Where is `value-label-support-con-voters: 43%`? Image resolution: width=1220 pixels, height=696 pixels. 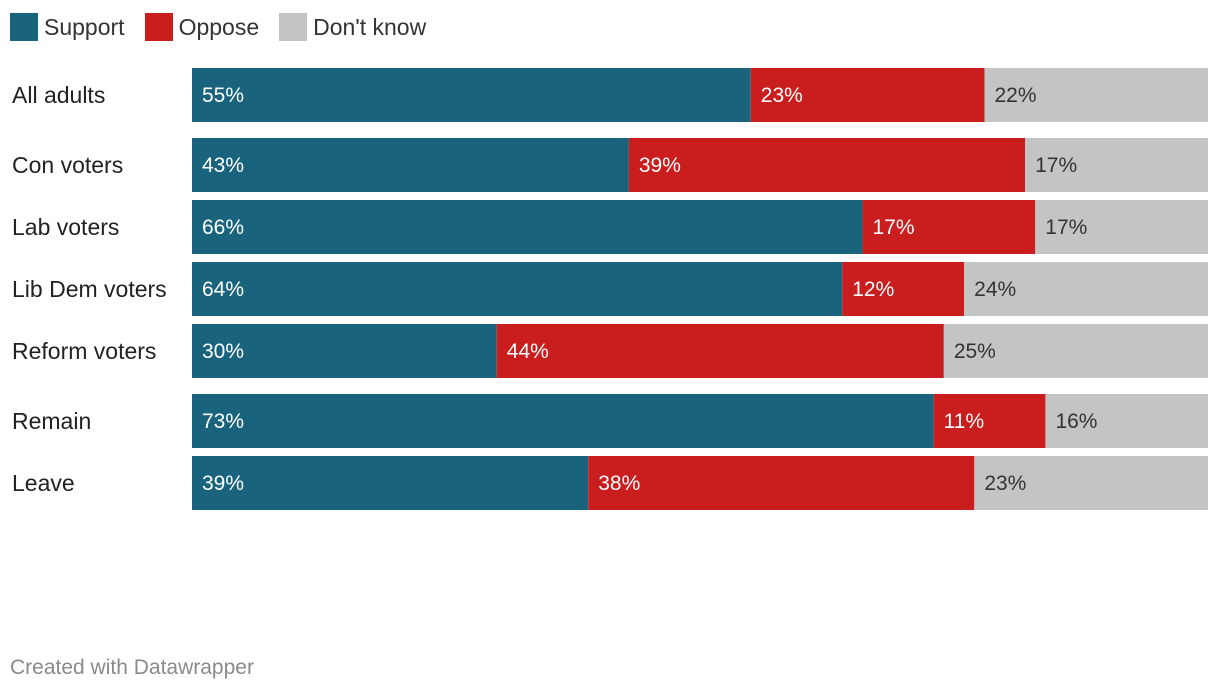
value-label-support-con-voters: 43% is located at coordinates (223, 165).